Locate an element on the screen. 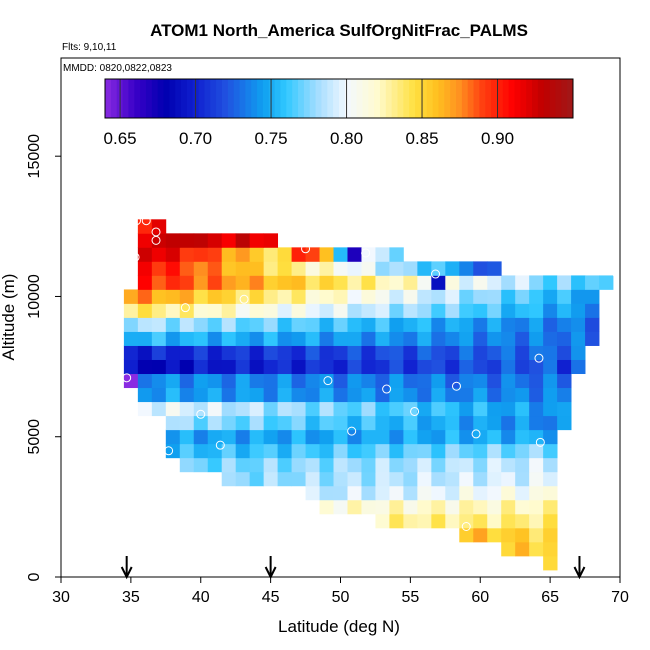 The height and width of the screenshot is (650, 650). colorbar-frame is located at coordinates (339, 98).